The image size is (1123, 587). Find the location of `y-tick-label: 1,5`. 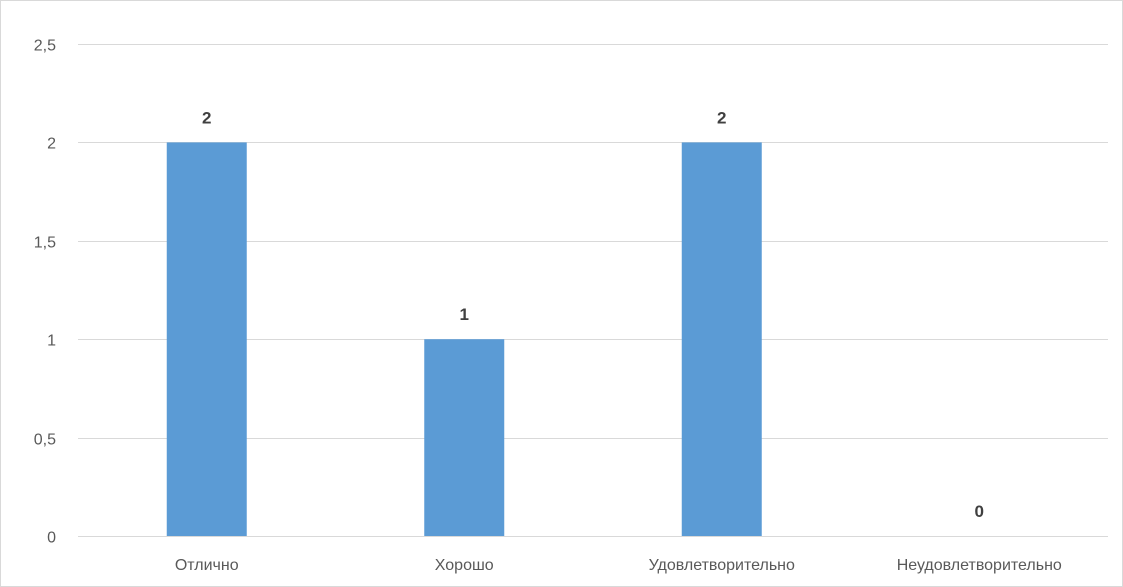

y-tick-label: 1,5 is located at coordinates (45, 243).